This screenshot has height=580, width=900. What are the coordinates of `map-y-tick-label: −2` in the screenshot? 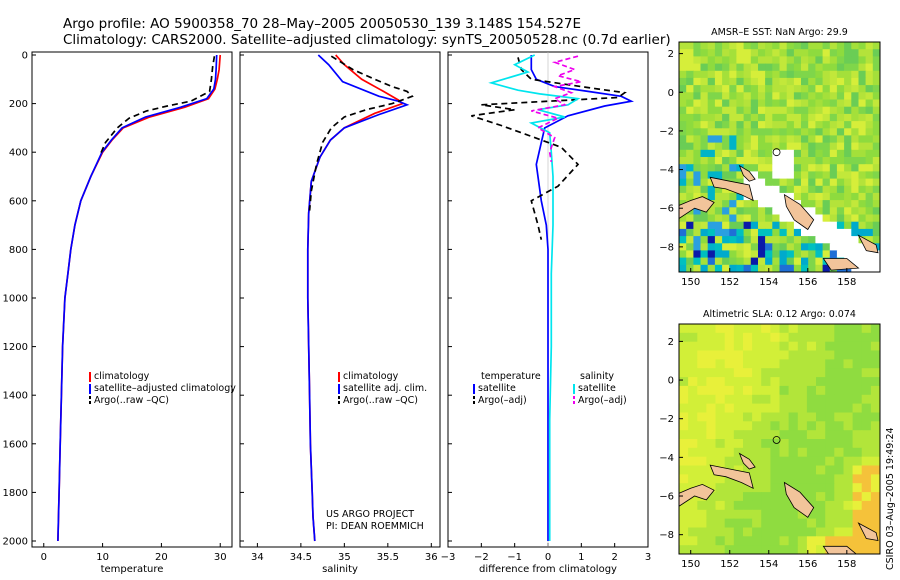 It's located at (666, 131).